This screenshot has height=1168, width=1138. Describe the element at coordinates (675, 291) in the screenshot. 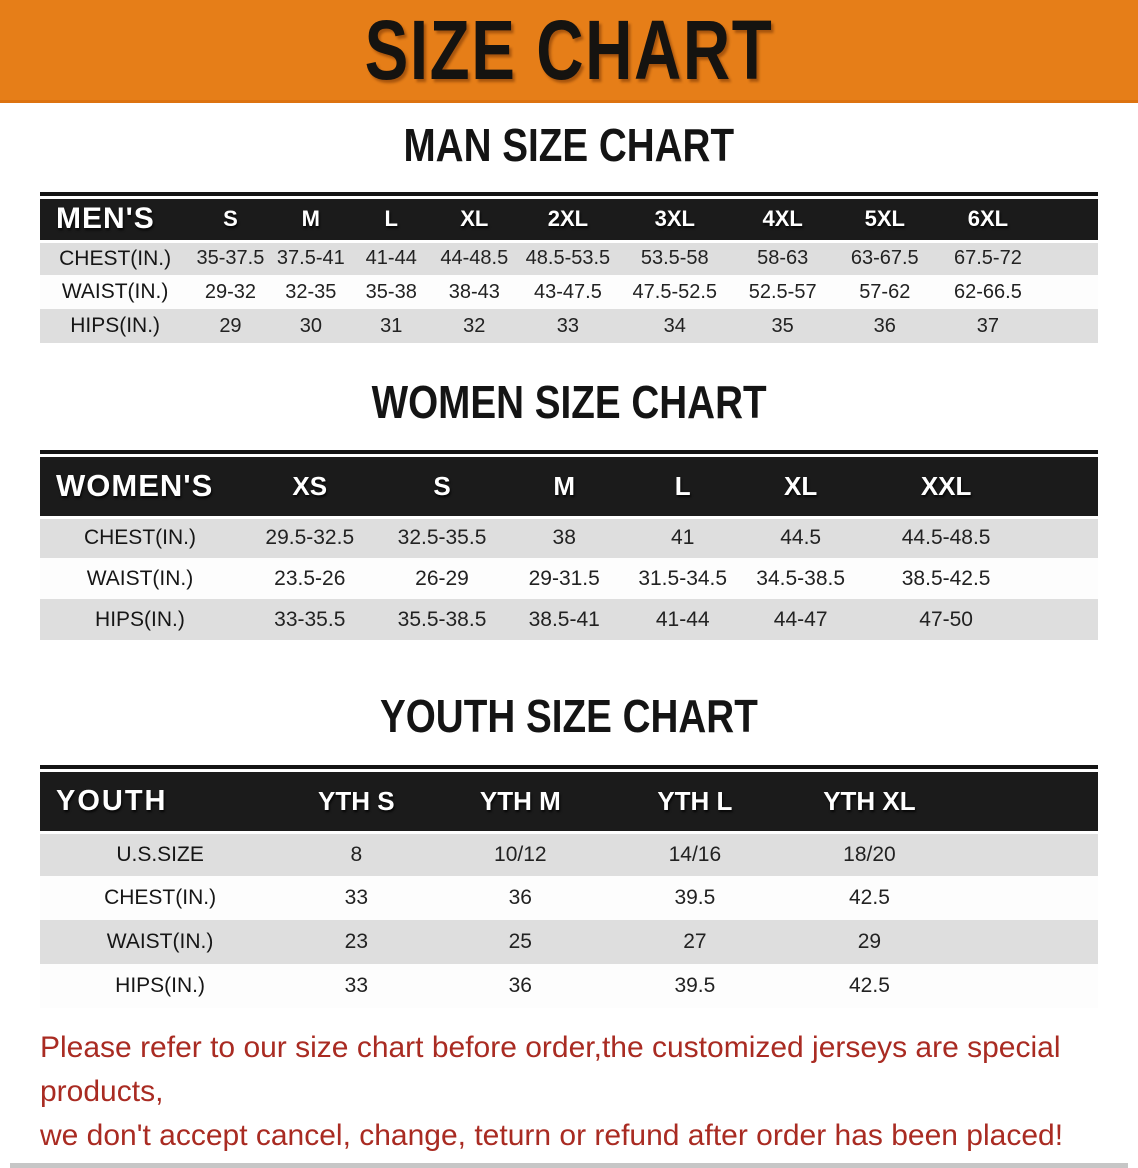

I see `size-value: 47.5-52.5` at that location.